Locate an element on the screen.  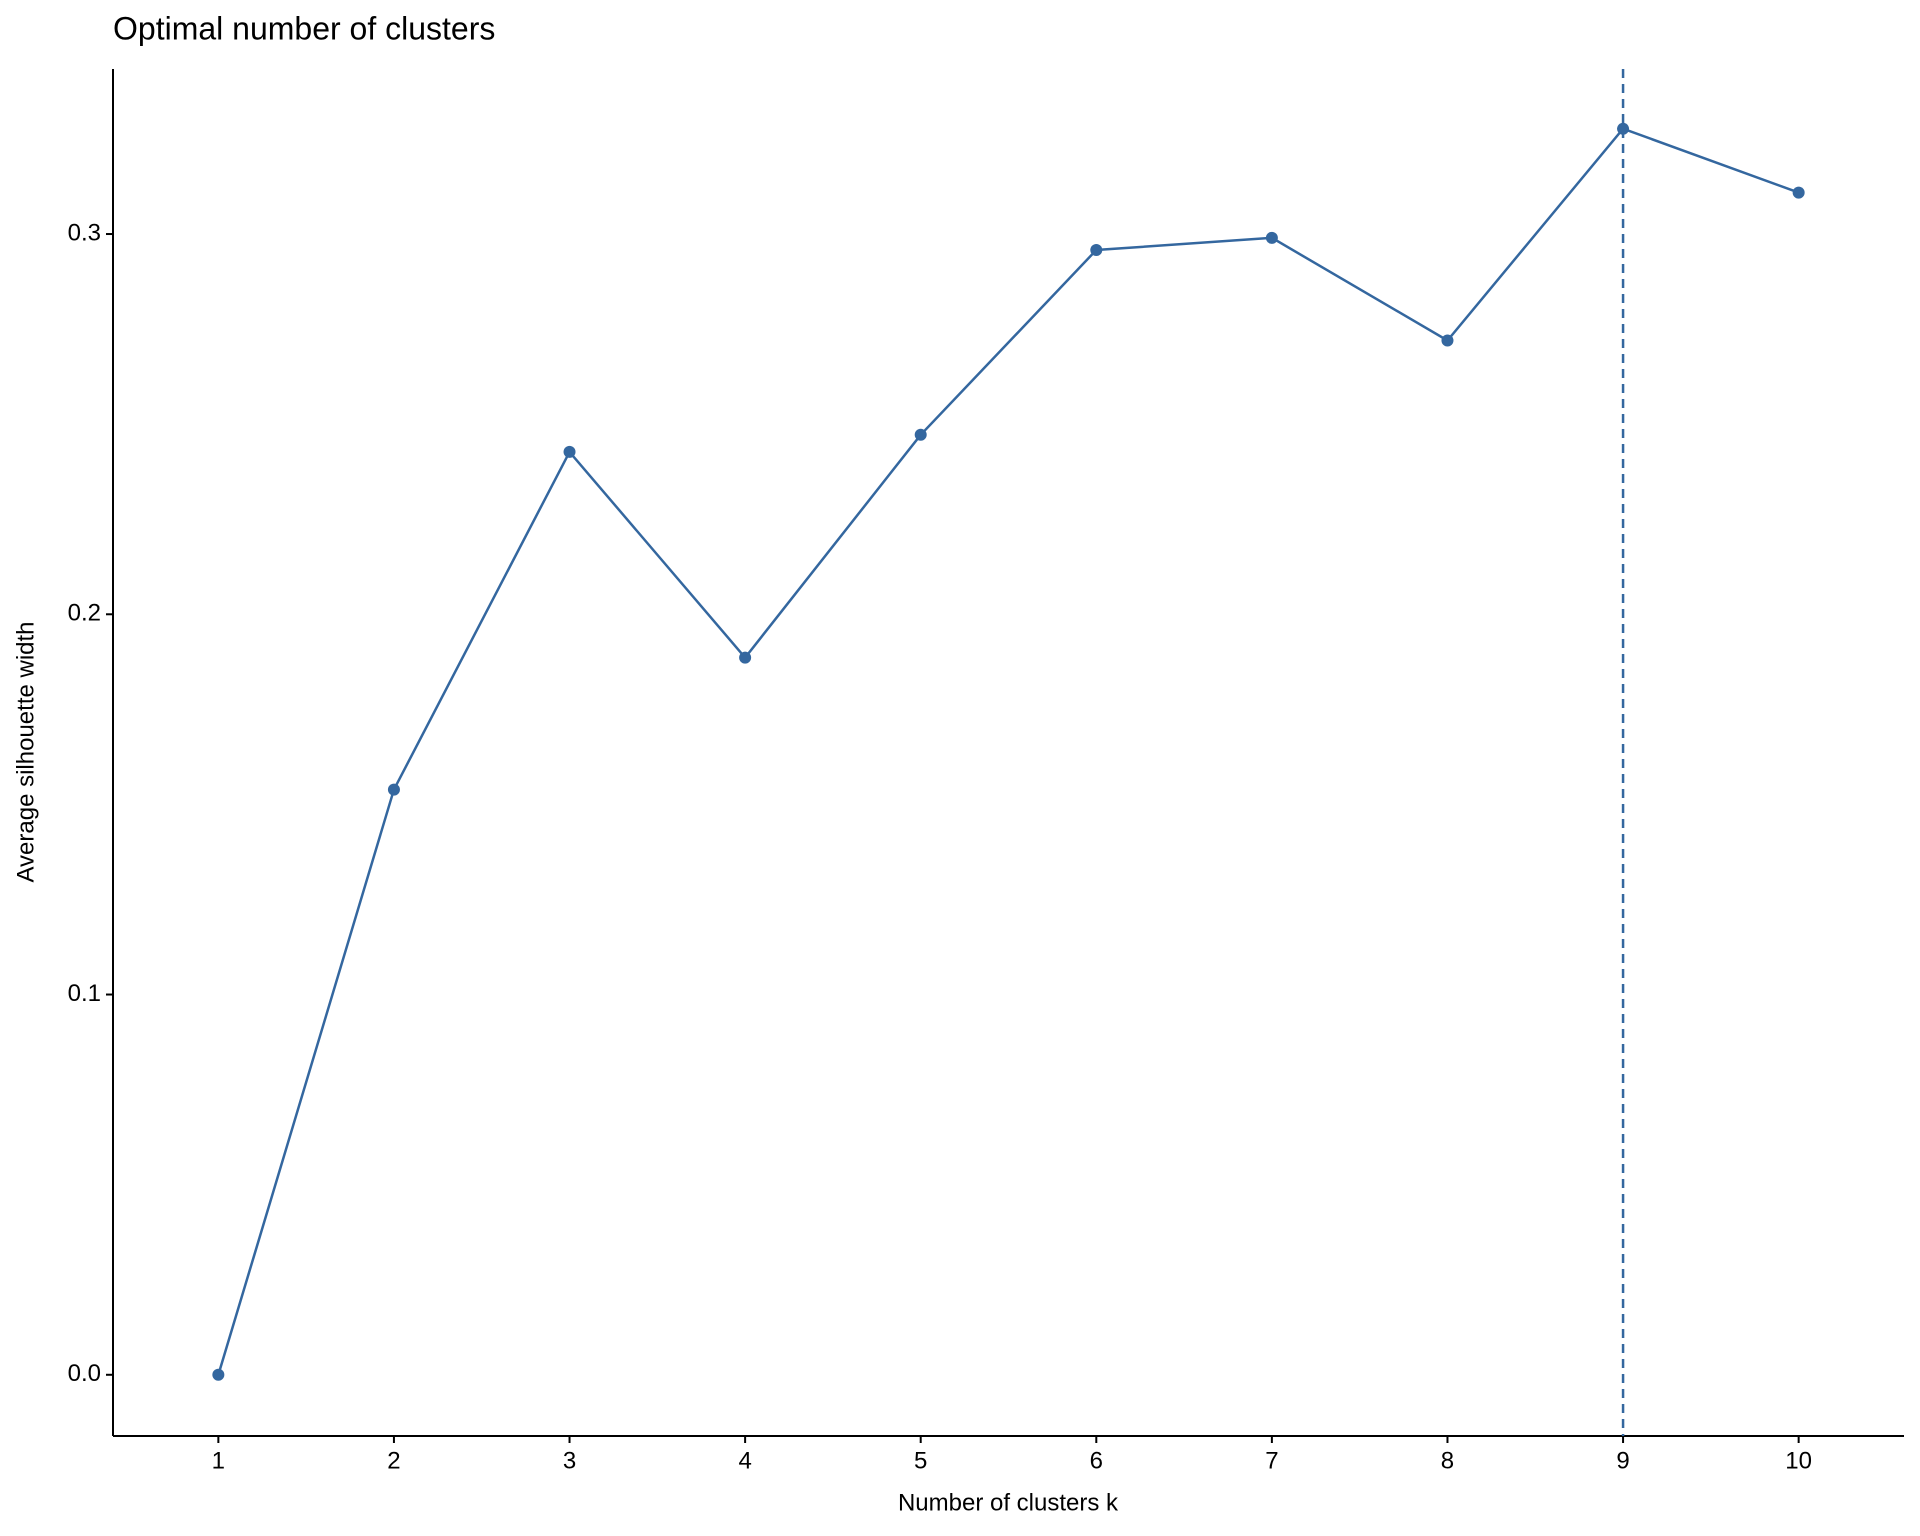
x-tick-label: 3 is located at coordinates (569, 1460).